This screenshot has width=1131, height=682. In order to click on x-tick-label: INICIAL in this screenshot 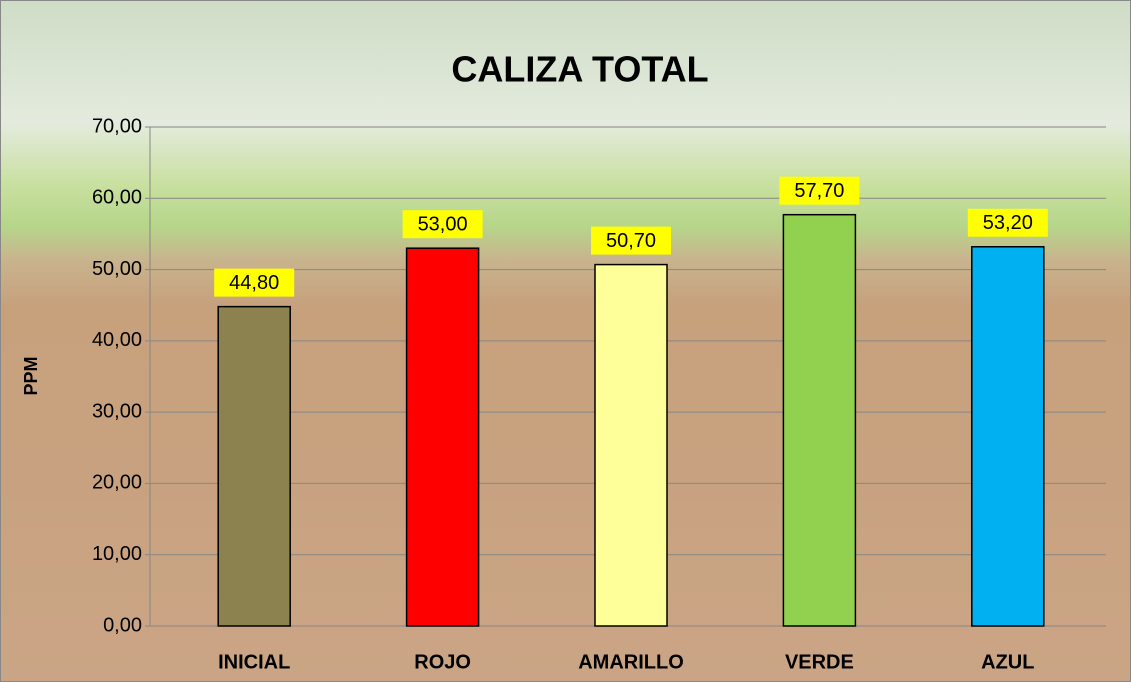, I will do `click(254, 662)`.